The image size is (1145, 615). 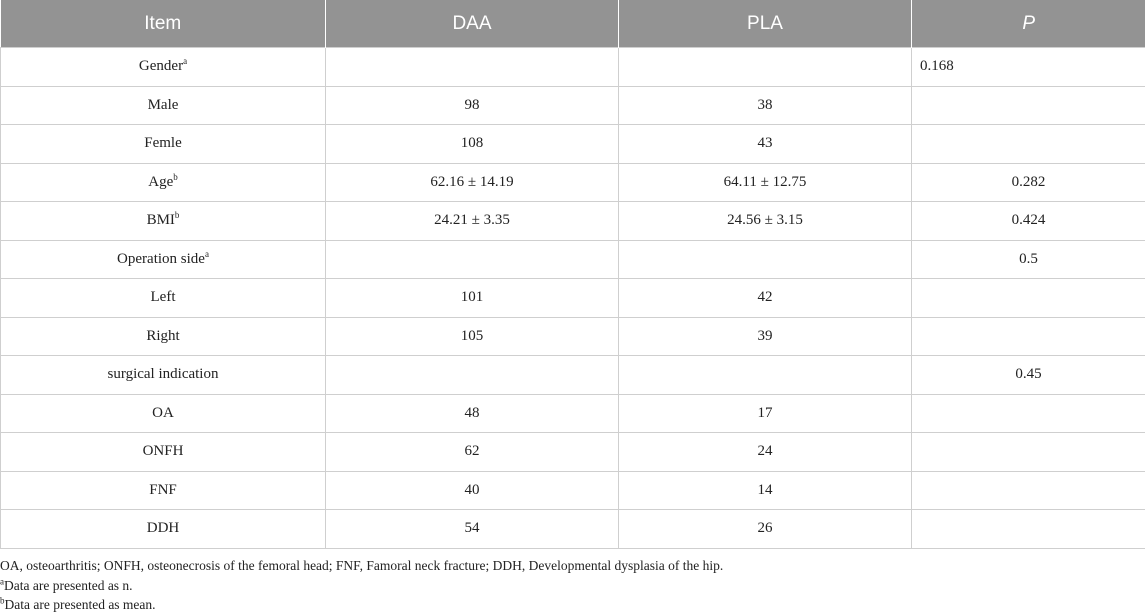 What do you see at coordinates (472, 413) in the screenshot?
I see `cell-daa: 48` at bounding box center [472, 413].